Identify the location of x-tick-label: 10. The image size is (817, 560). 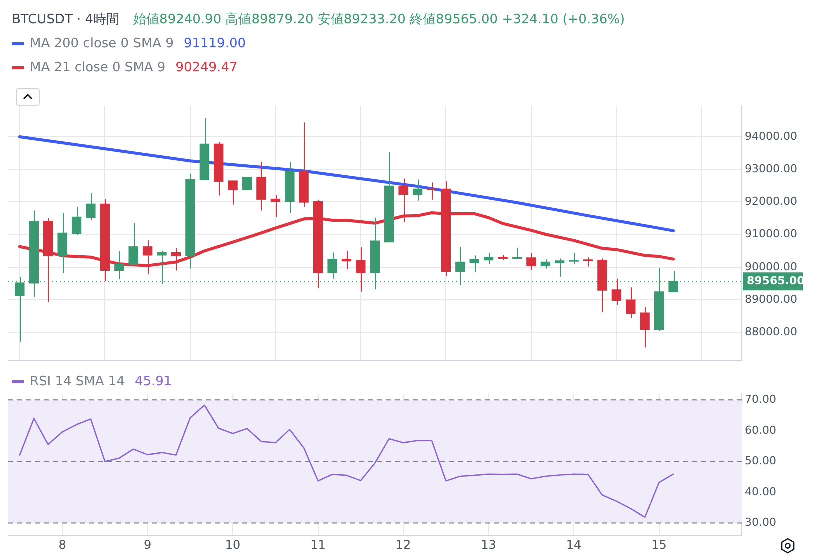
(233, 545).